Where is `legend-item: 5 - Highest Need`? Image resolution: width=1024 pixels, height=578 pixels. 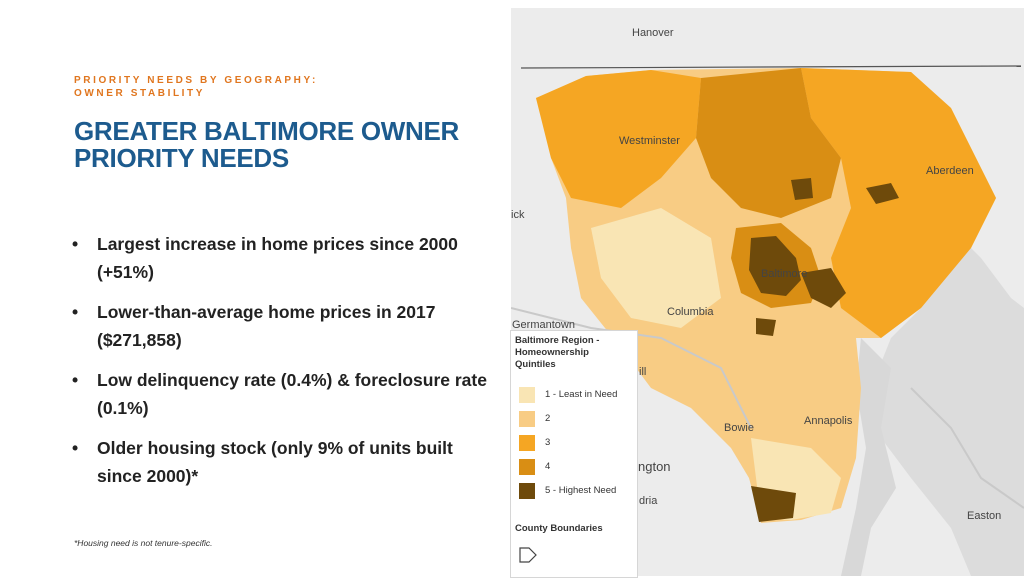
legend-item: 5 - Highest Need is located at coordinates (577, 491).